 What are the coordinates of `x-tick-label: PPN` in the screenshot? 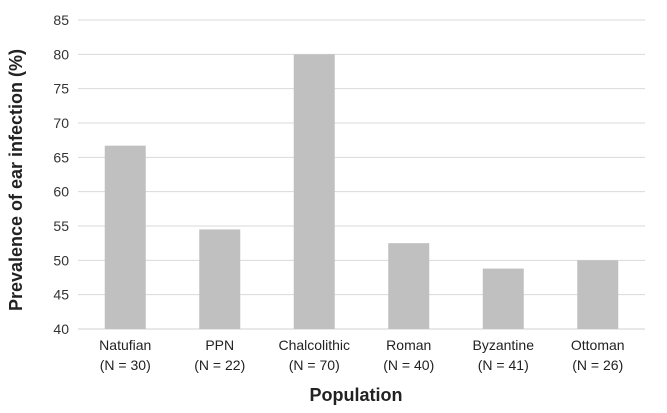 It's located at (219, 345).